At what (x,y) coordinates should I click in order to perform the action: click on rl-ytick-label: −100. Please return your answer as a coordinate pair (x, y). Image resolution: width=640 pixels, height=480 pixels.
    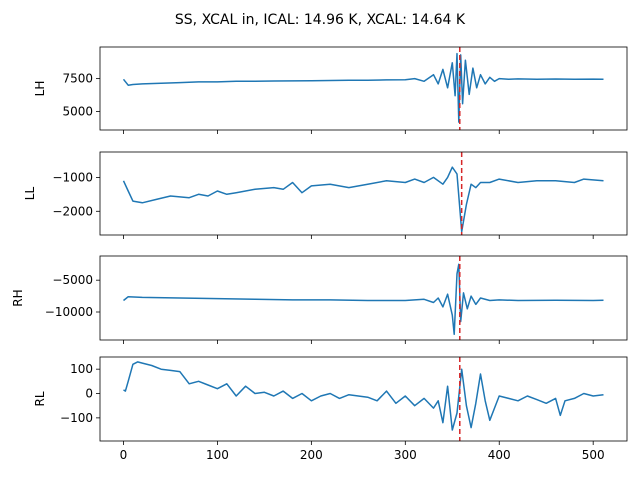
    Looking at the image, I should click on (76, 418).